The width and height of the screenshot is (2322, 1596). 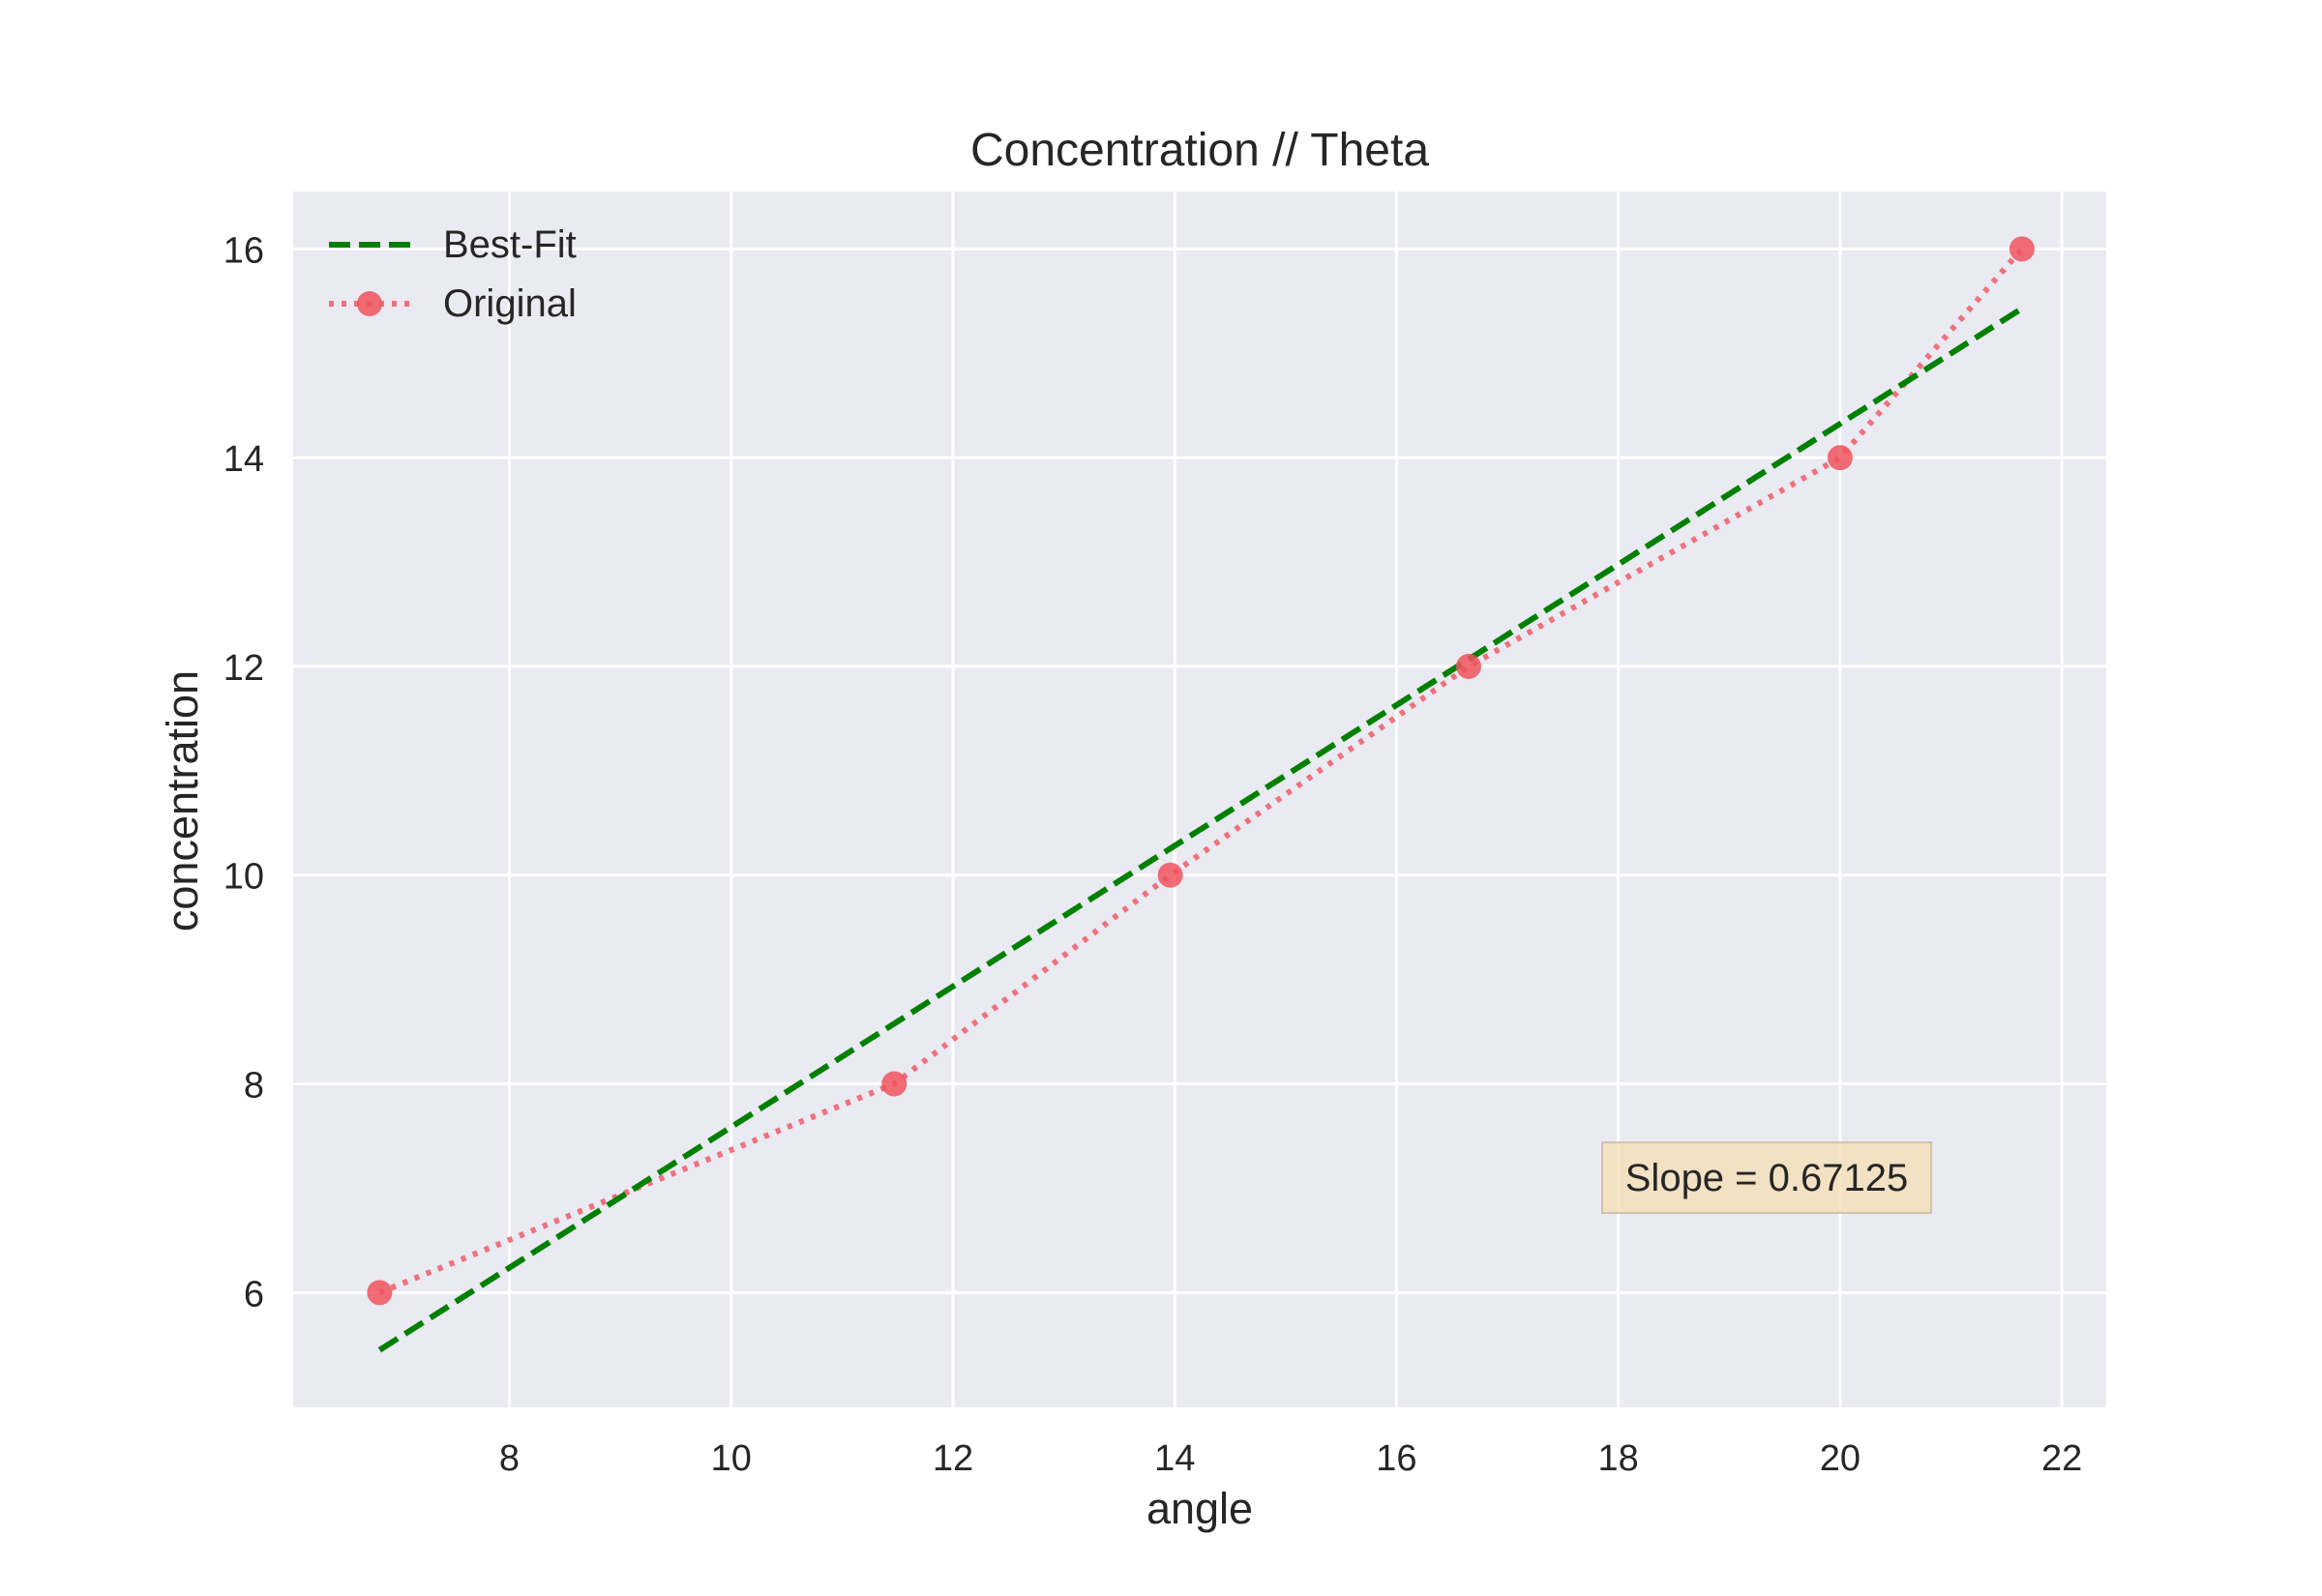 I want to click on x-tick-label: 14, so click(x=1174, y=1458).